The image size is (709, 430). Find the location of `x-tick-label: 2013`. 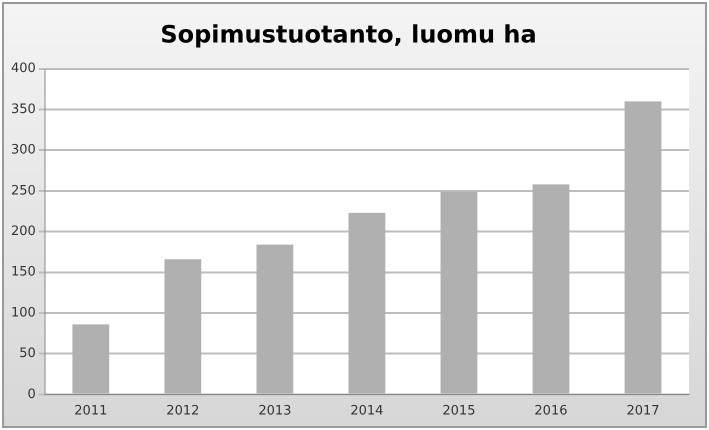

x-tick-label: 2013 is located at coordinates (275, 411).